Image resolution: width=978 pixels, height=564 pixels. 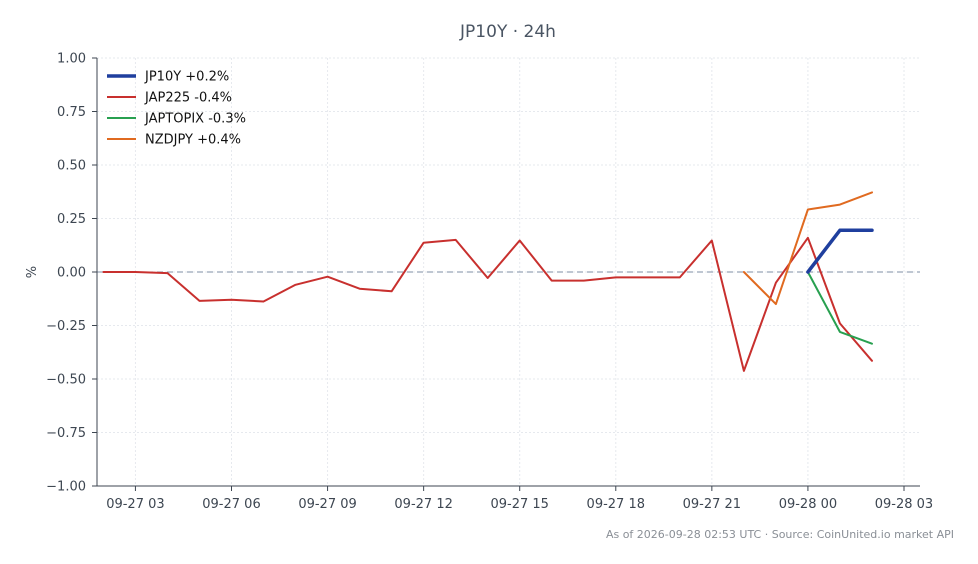 What do you see at coordinates (616, 504) in the screenshot?
I see `x-tick-label: 09-27 18` at bounding box center [616, 504].